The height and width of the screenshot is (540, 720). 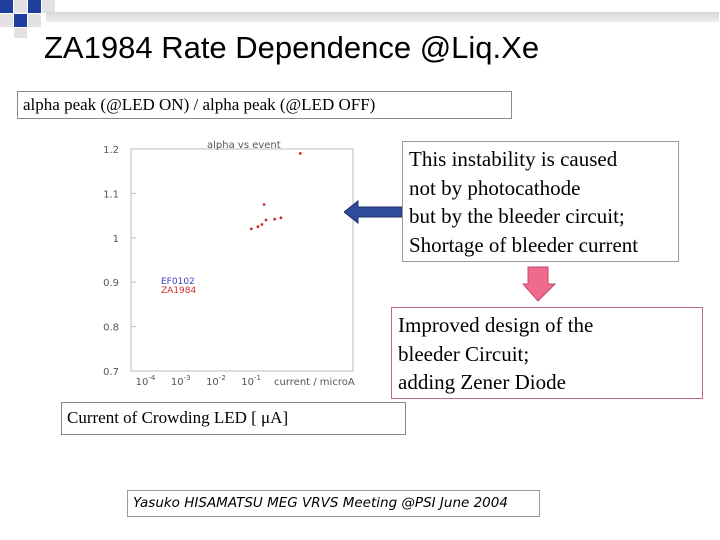 I want to click on note-line: but by the bleeder circuit;, so click(x=517, y=216).